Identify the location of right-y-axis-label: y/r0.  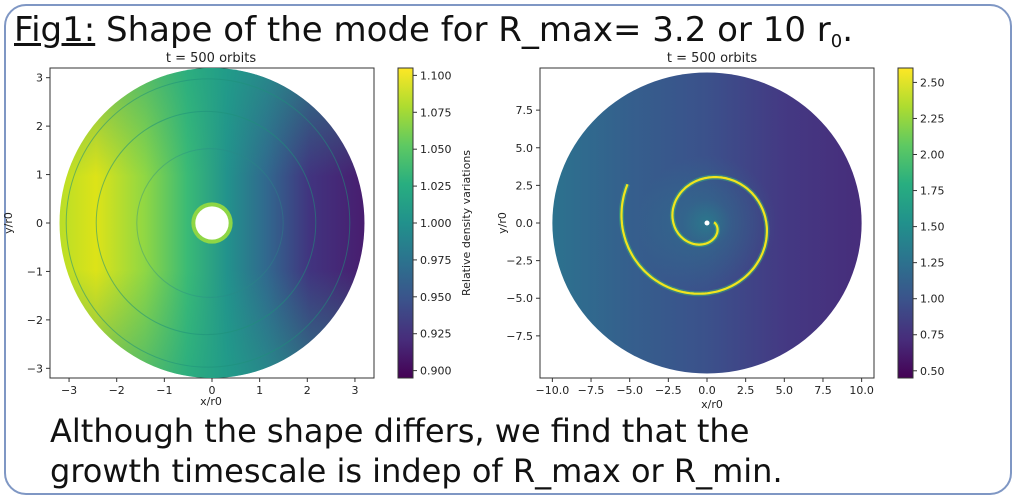
(502, 223).